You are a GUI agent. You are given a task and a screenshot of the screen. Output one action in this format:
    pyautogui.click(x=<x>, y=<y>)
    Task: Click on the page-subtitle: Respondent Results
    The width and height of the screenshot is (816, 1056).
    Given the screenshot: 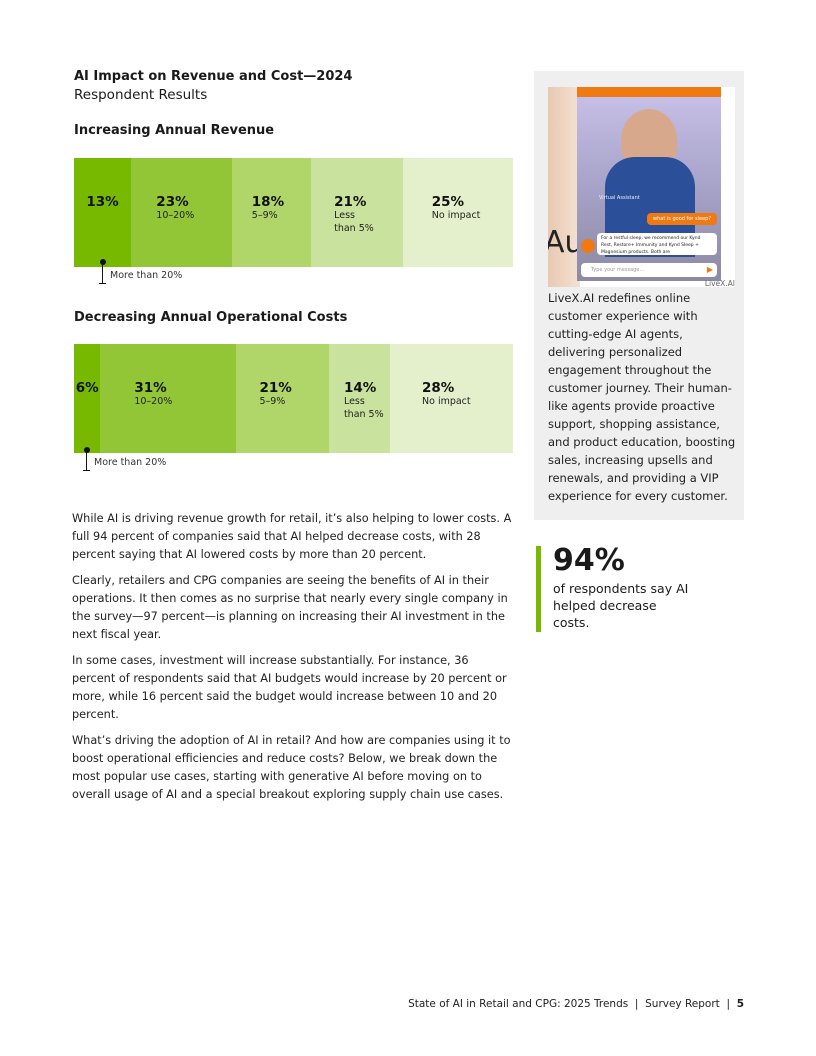 What is the action you would take?
    pyautogui.click(x=141, y=95)
    